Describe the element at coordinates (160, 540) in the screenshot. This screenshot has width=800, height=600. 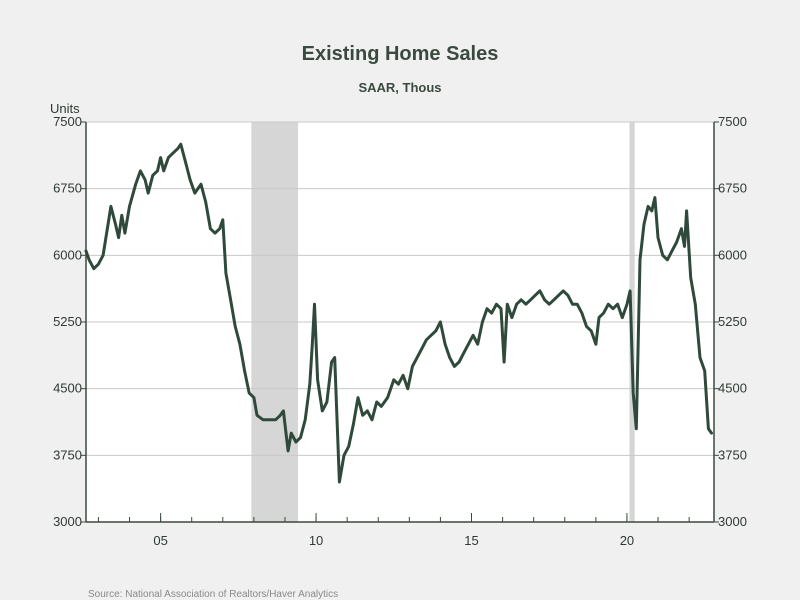
I see `x-tick-label: 05` at that location.